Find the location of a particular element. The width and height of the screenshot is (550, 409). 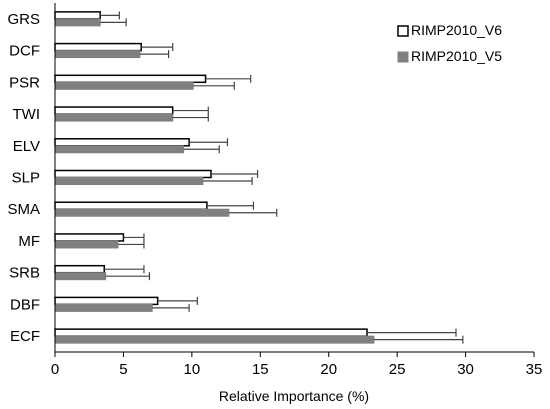

legend-swatch-v5 is located at coordinates (403, 57).